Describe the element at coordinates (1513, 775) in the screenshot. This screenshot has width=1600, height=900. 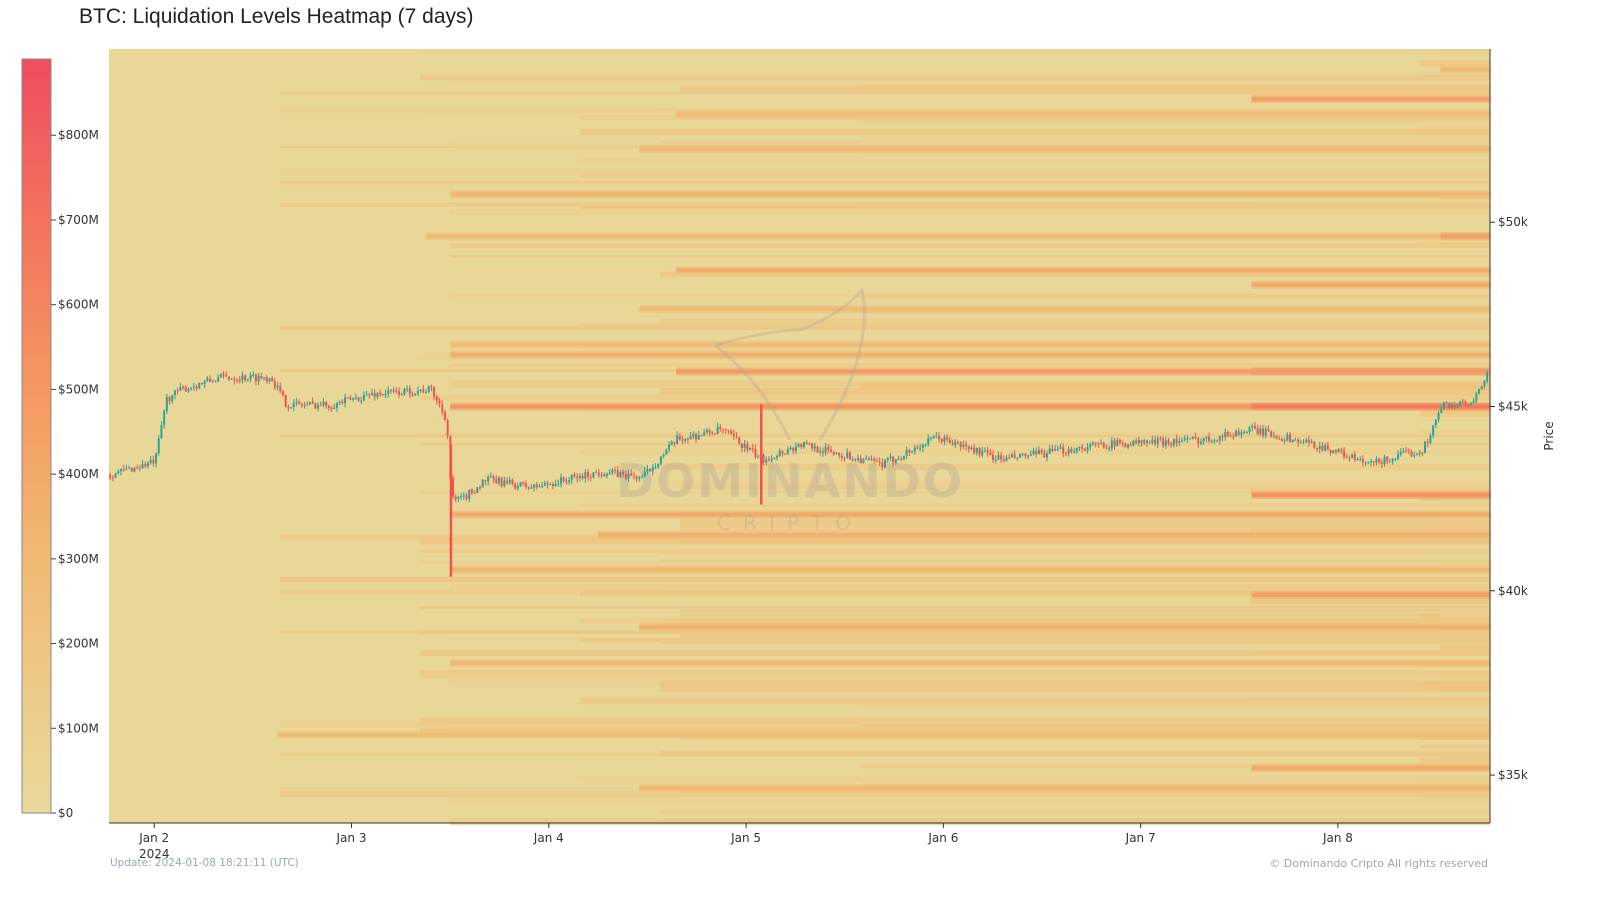
I see `y-tick-label: $35k` at that location.